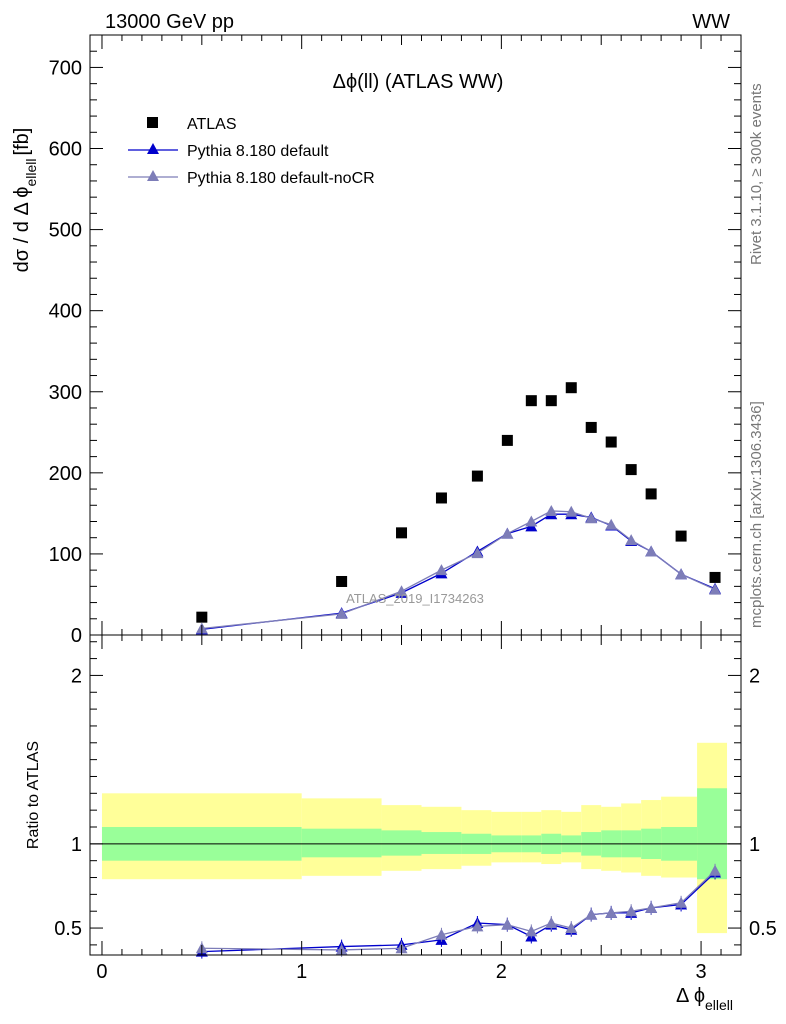  What do you see at coordinates (76, 676) in the screenshot?
I see `ratio-ytick-label: 2` at bounding box center [76, 676].